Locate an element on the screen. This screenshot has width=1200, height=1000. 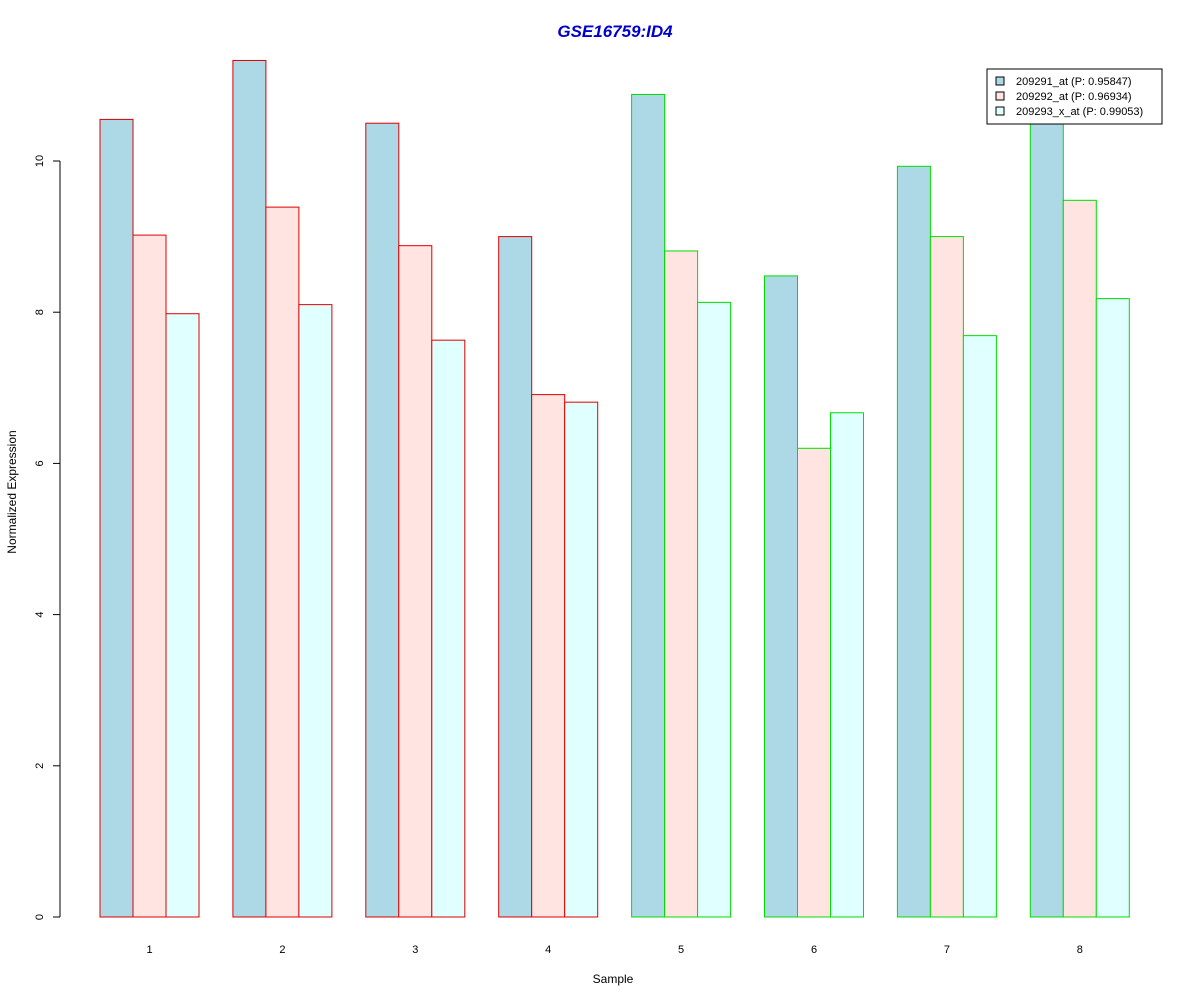
y-axis: 0 2 4 6 8 10 is located at coordinates (47, 537).